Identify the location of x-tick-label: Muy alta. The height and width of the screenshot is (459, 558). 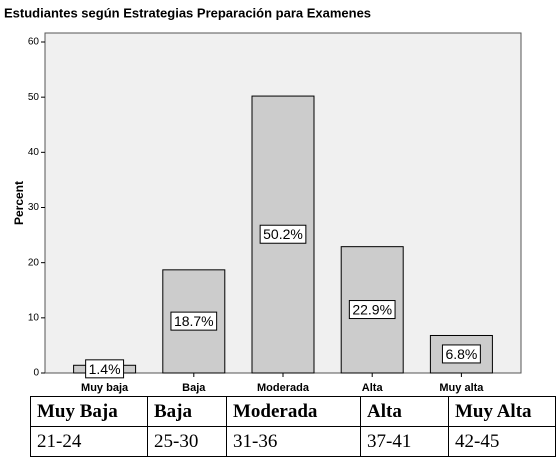
(461, 388).